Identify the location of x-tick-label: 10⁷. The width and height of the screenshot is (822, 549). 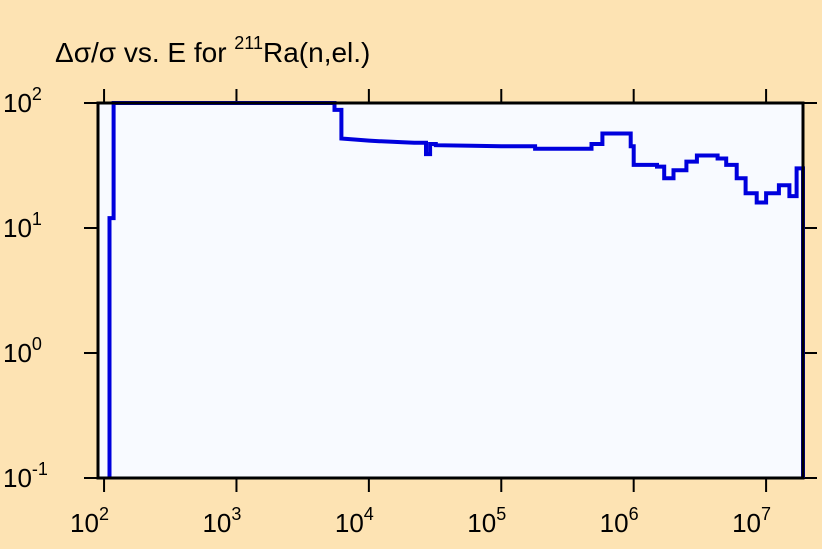
(751, 521).